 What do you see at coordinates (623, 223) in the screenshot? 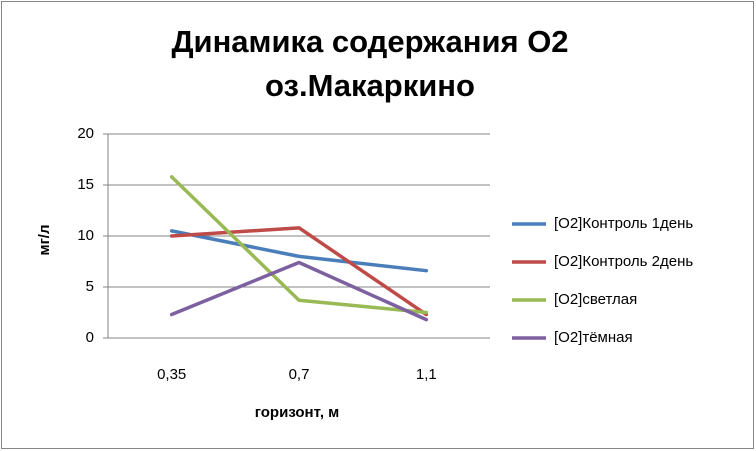
I see `legend-label: [O2]Контроль 1день` at bounding box center [623, 223].